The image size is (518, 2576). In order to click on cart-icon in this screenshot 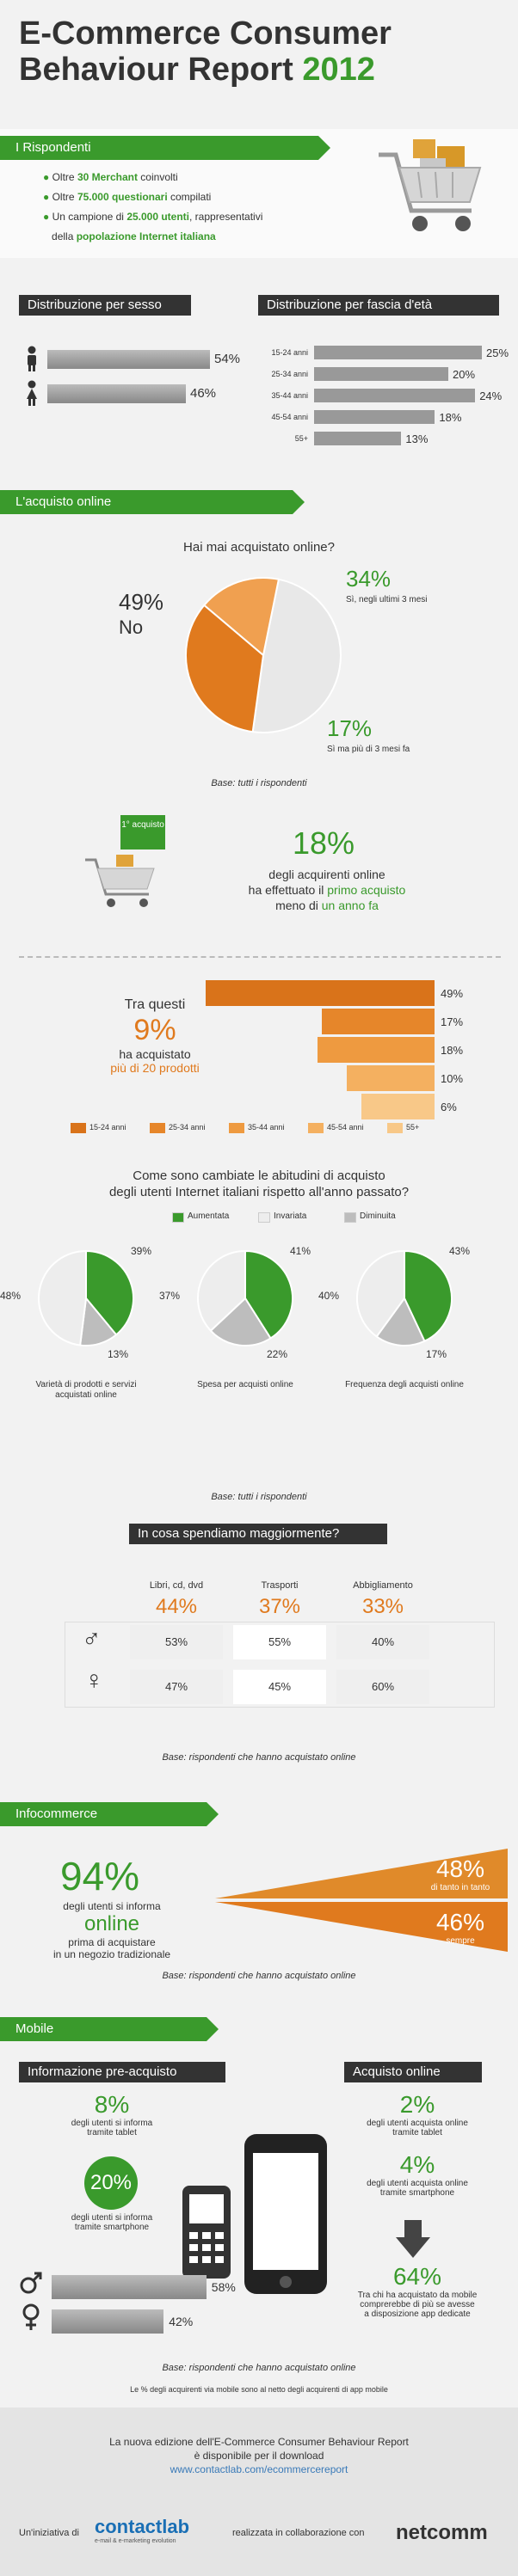, I will do `click(120, 881)`.